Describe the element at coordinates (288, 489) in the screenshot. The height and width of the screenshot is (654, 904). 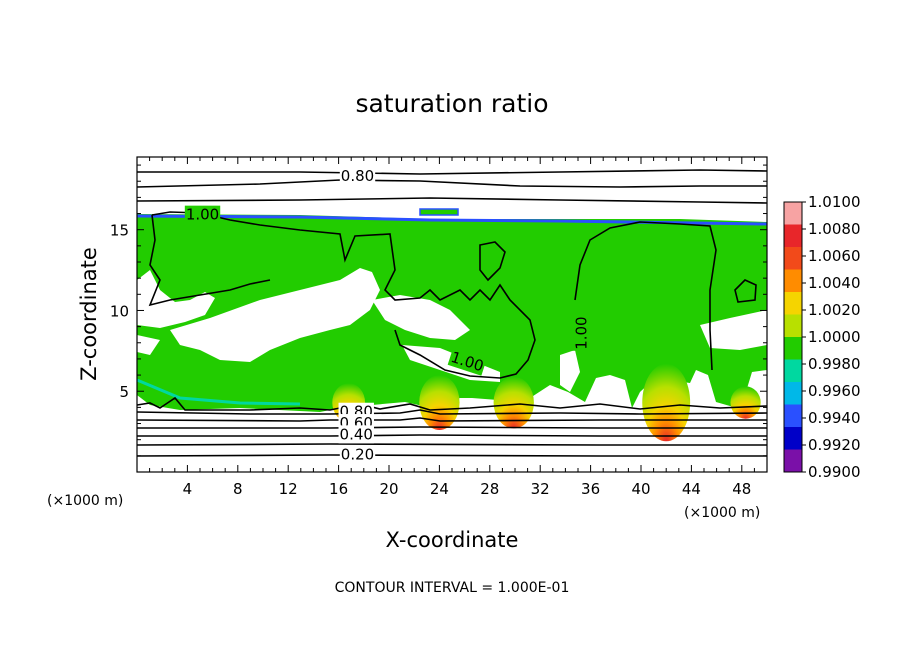
I see `x-tick-label: 12` at that location.